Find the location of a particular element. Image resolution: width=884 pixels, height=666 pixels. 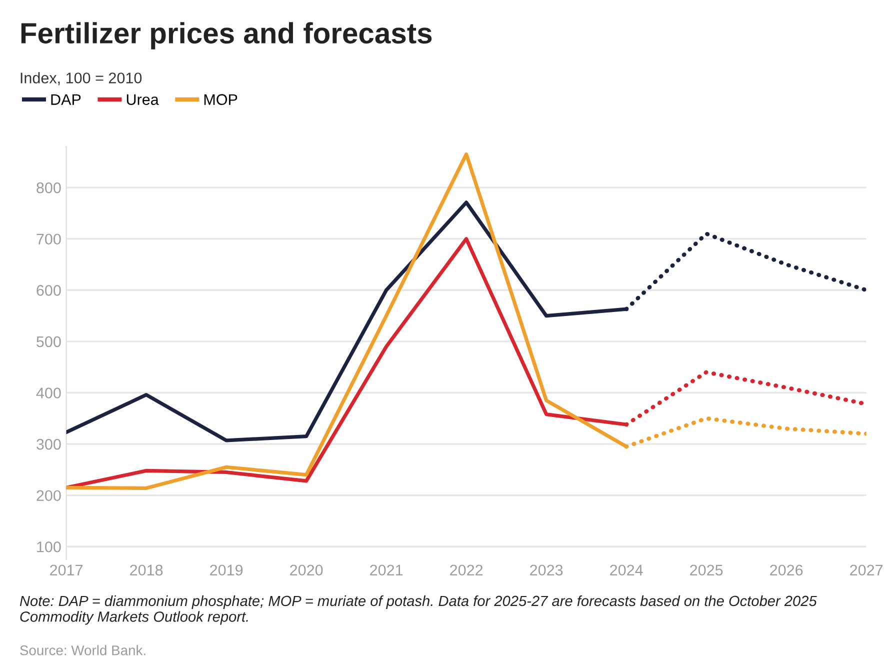

chart-title: Fertilizer prices and forecasts is located at coordinates (226, 36).